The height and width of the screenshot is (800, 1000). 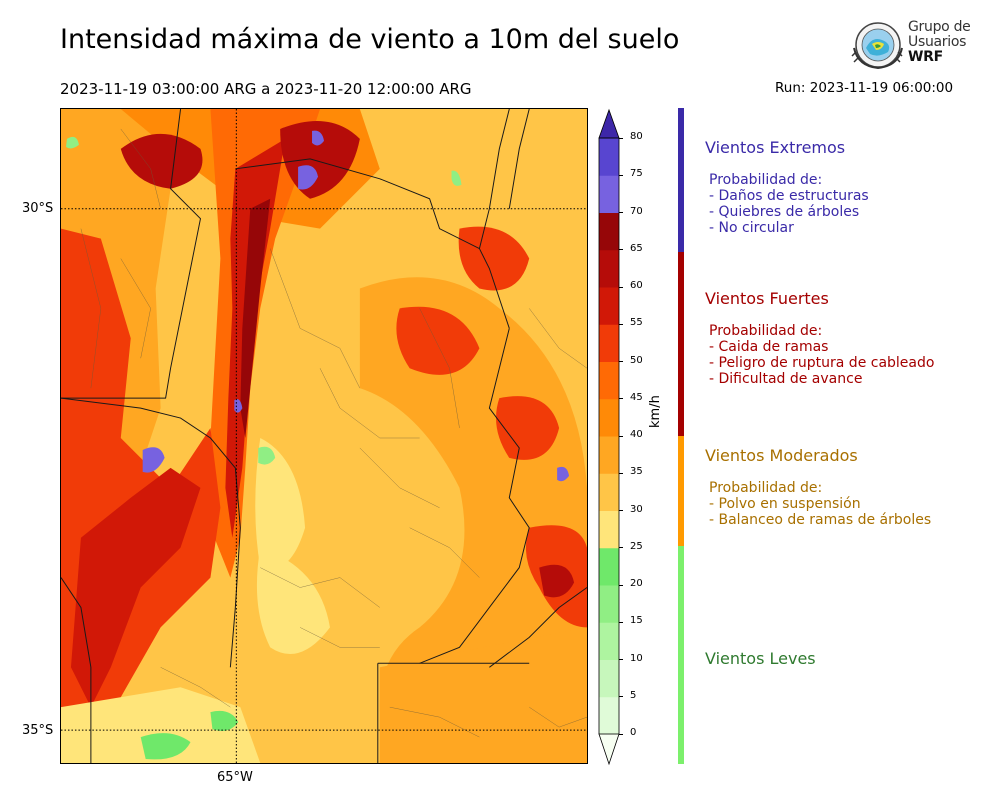 I want to click on wind-zone-30-south, so click(x=161, y=725).